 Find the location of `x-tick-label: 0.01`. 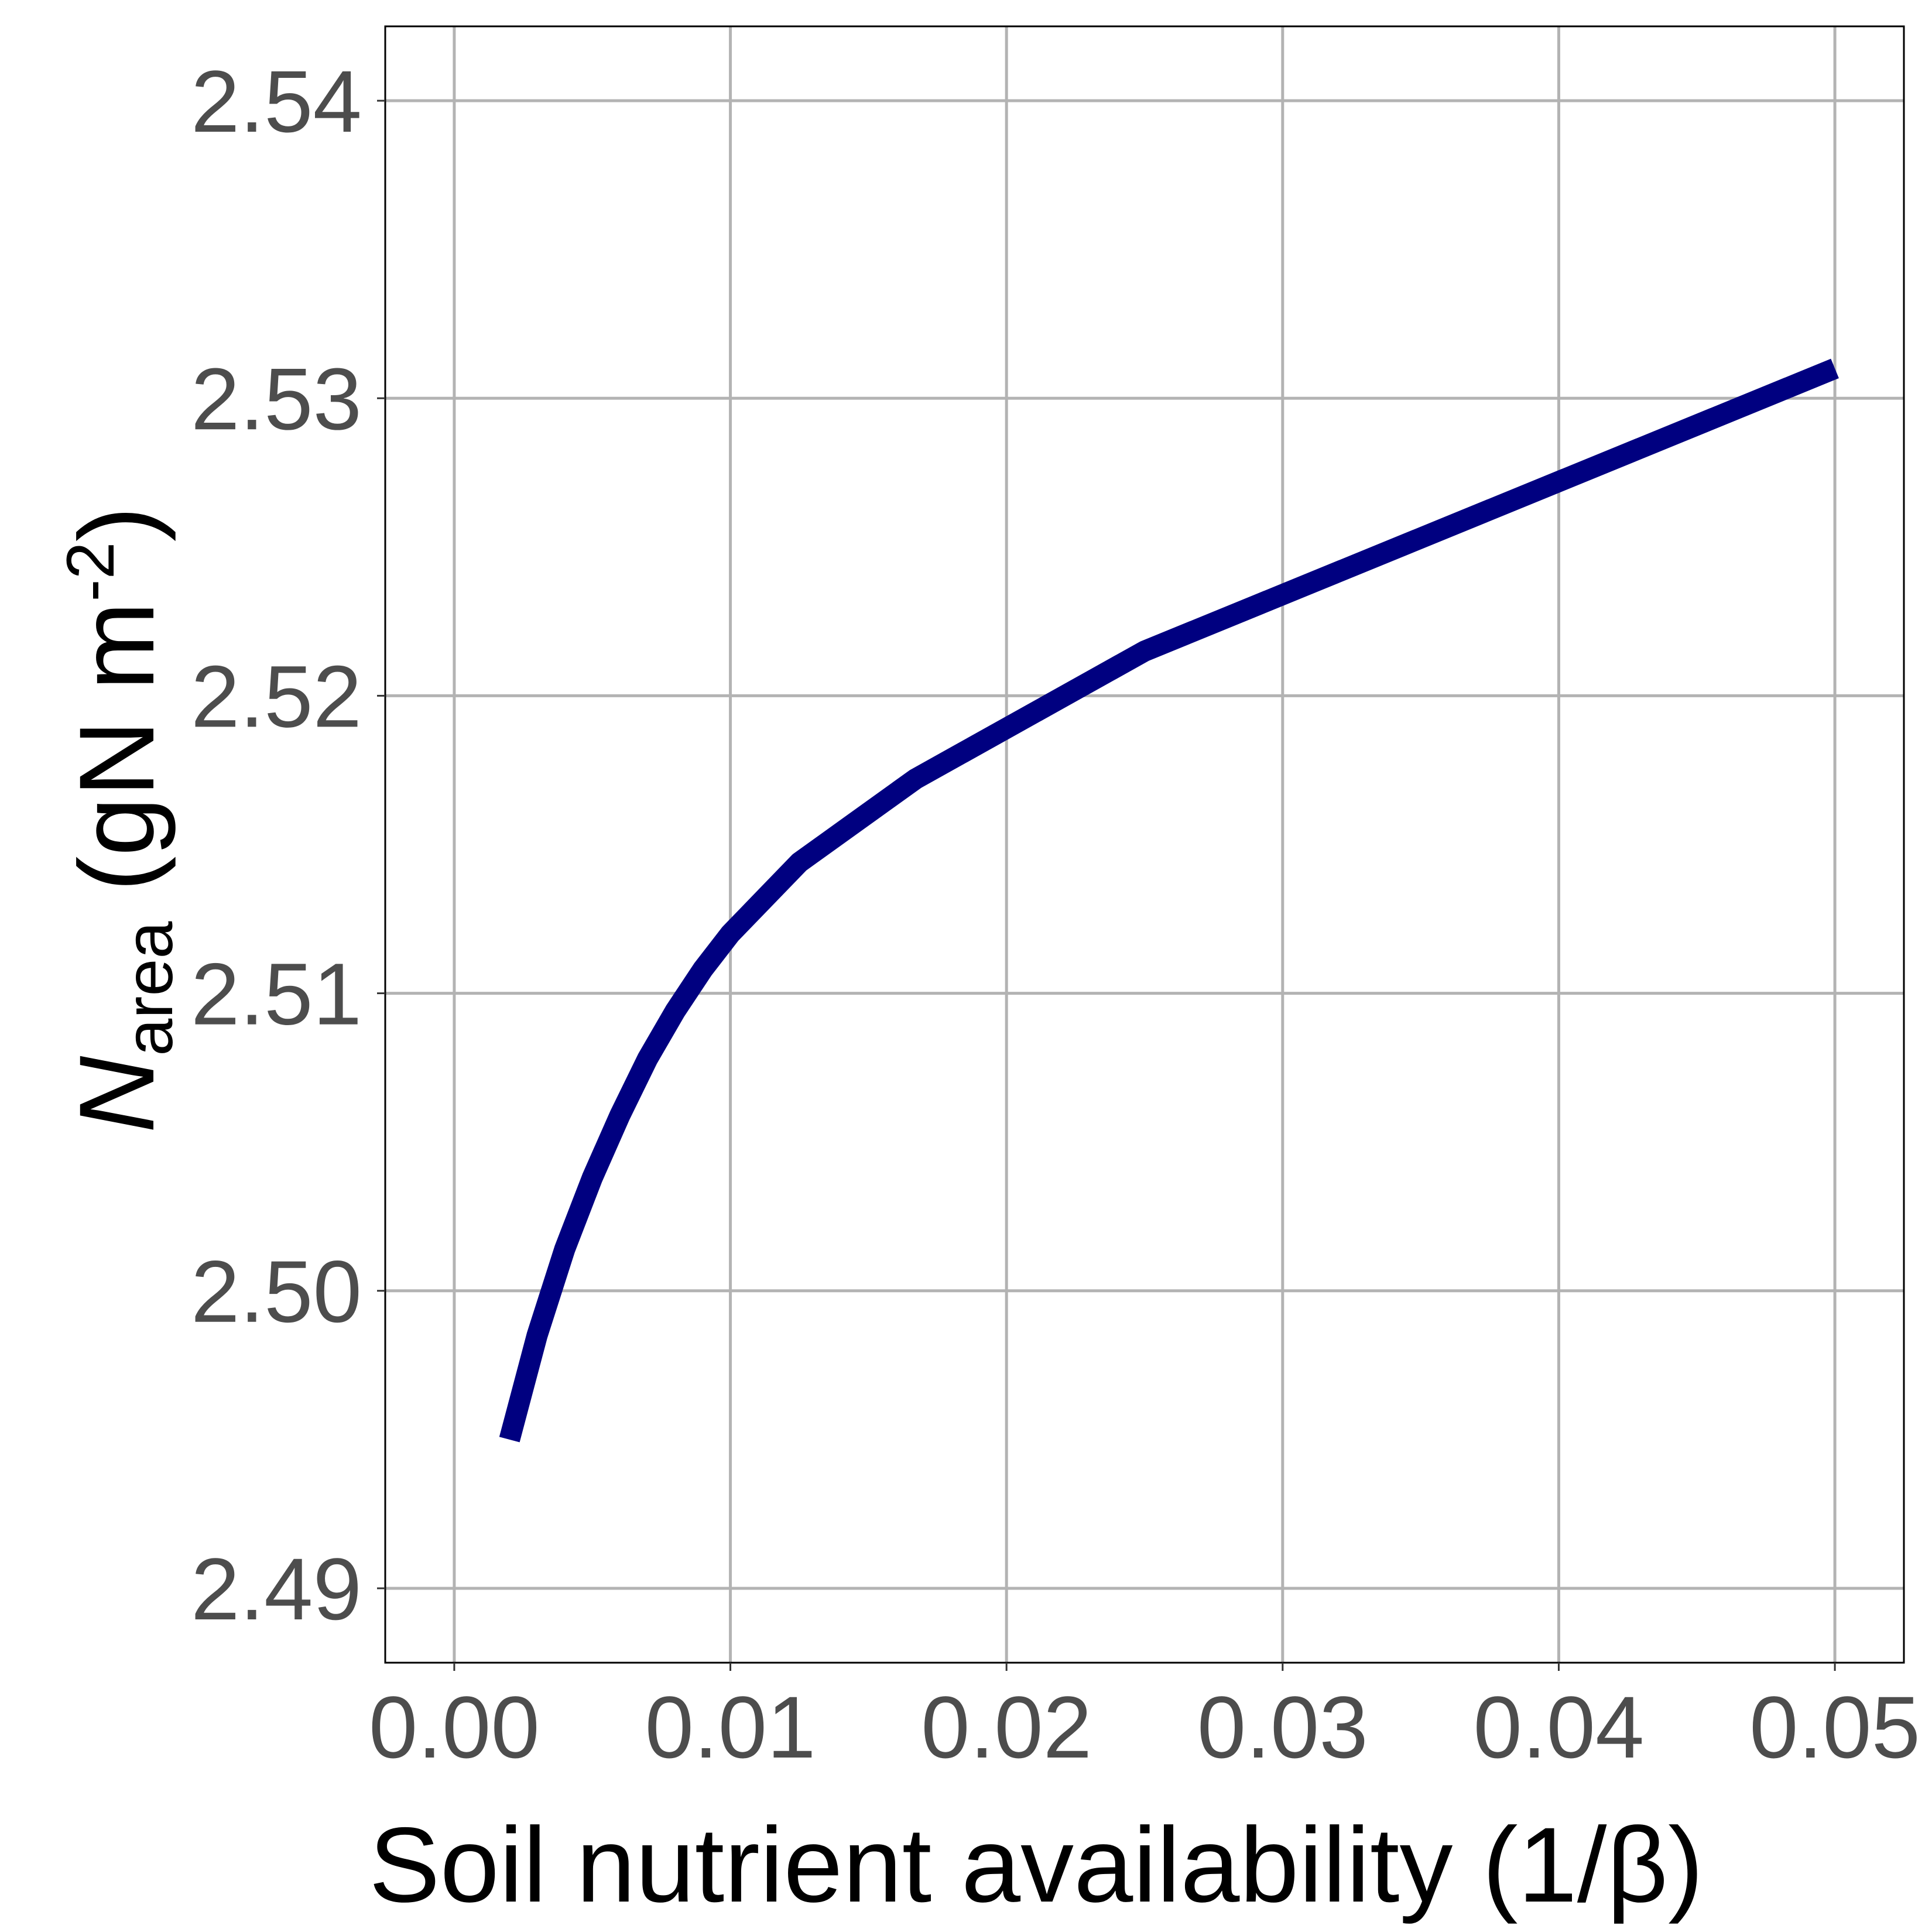

x-tick-label: 0.01 is located at coordinates (730, 1727).